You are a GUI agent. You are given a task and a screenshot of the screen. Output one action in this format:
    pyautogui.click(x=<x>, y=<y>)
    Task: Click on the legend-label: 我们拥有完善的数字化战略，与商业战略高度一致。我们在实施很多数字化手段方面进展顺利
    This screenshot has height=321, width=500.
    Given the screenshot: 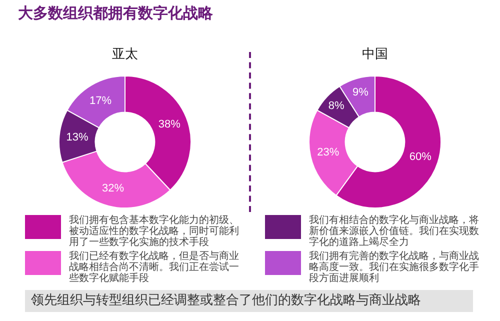 What is the action you would take?
    pyautogui.click(x=394, y=267)
    